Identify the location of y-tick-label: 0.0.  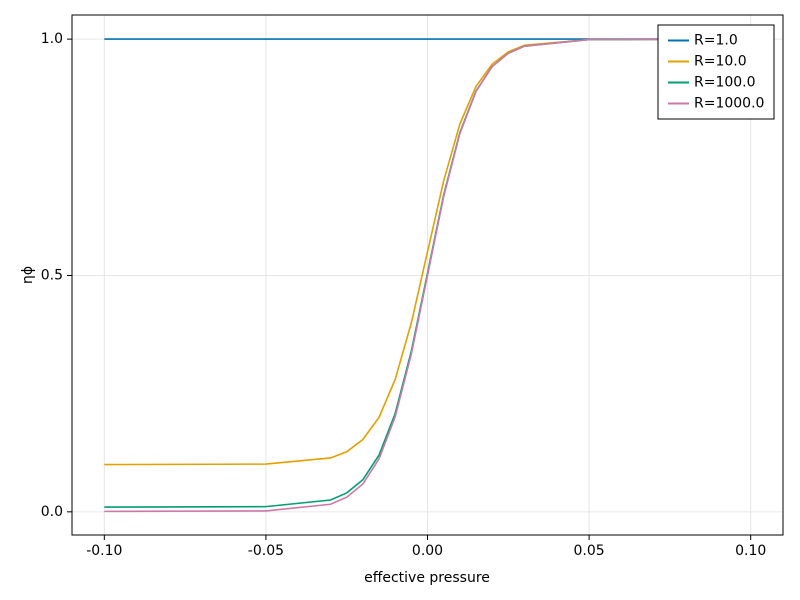
(52, 512).